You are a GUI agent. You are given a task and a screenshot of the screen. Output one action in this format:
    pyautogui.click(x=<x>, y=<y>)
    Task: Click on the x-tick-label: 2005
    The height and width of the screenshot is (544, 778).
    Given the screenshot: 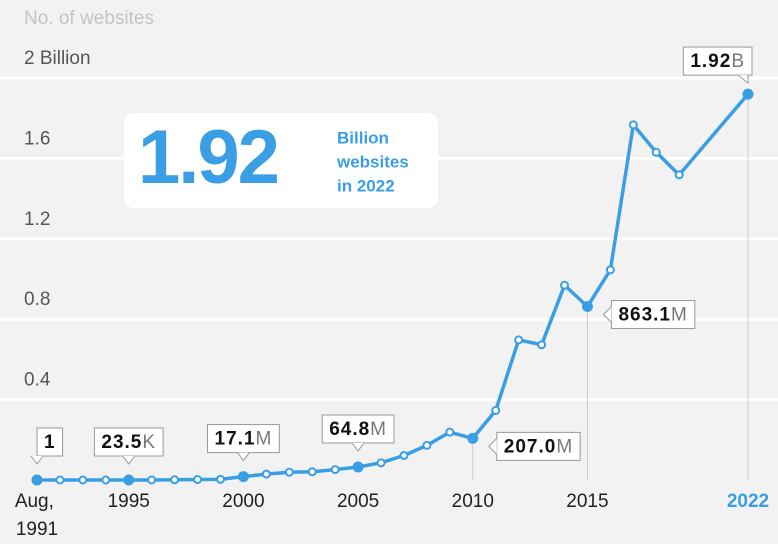 What is the action you would take?
    pyautogui.click(x=358, y=501)
    